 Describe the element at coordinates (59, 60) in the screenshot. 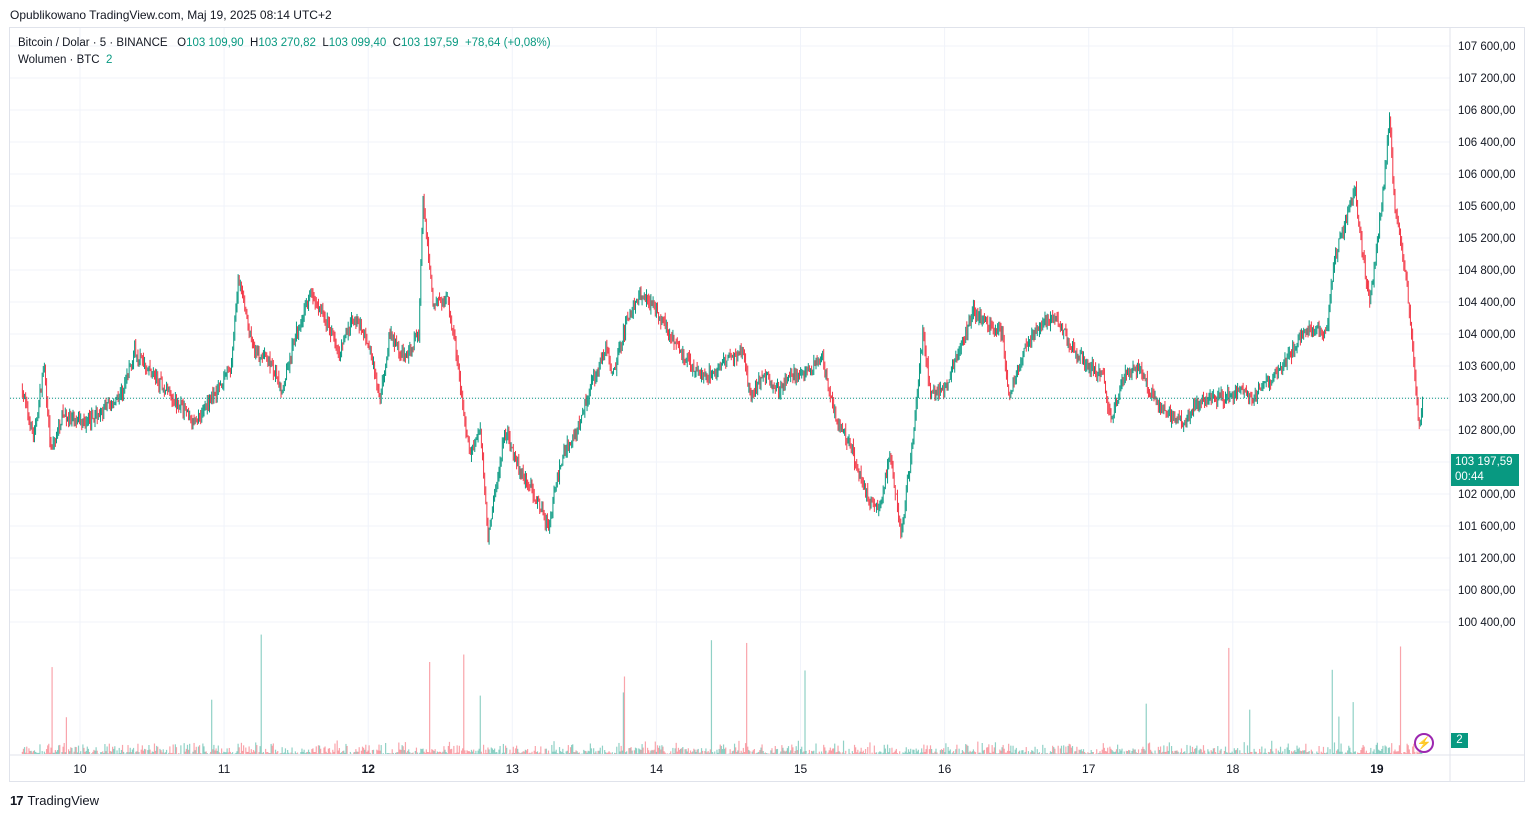

I see `volume-label: Wolumen · BTC` at that location.